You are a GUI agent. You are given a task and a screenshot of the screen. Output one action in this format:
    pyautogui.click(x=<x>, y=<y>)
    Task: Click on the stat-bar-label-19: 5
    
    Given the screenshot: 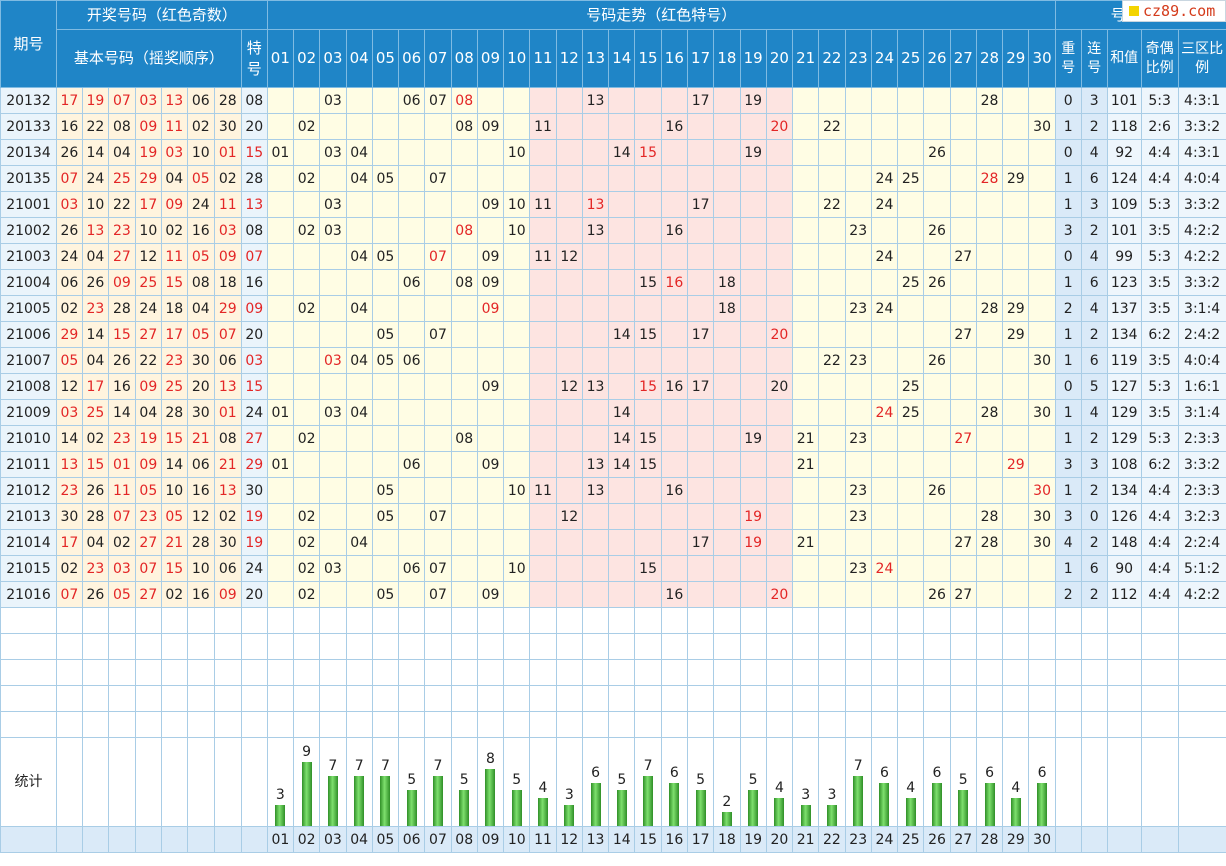 What is the action you would take?
    pyautogui.click(x=753, y=780)
    